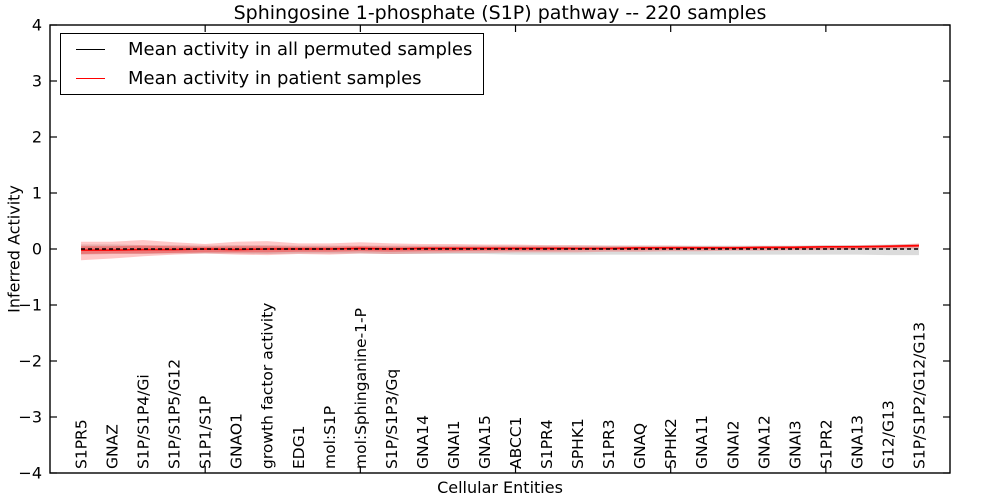 The width and height of the screenshot is (1000, 500). What do you see at coordinates (500, 487) in the screenshot?
I see `x-axis-title: Cellular Entities` at bounding box center [500, 487].